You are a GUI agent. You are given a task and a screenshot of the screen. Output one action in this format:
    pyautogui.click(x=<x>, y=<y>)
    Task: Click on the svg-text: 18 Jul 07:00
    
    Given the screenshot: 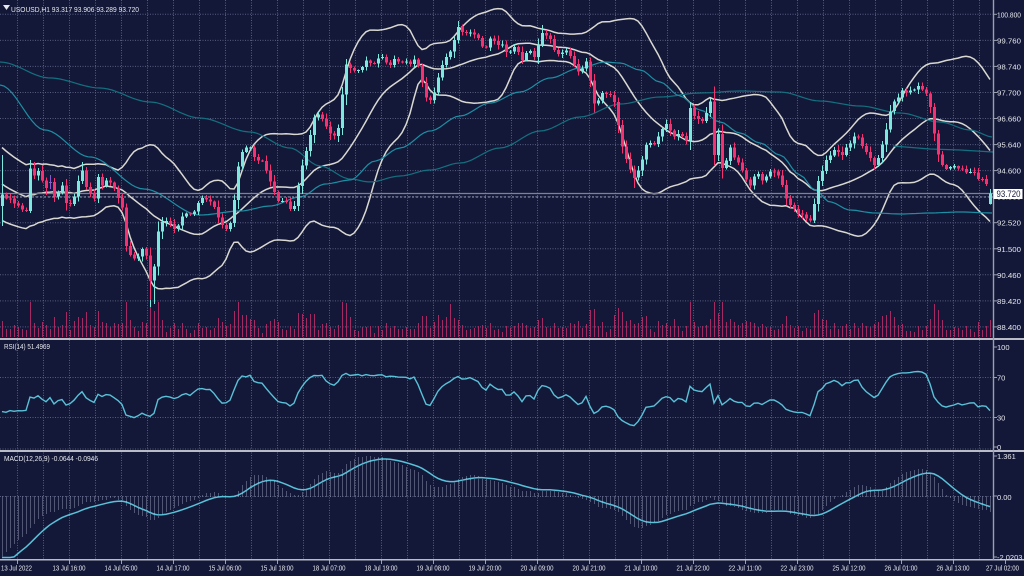 What is the action you would take?
    pyautogui.click(x=329, y=568)
    